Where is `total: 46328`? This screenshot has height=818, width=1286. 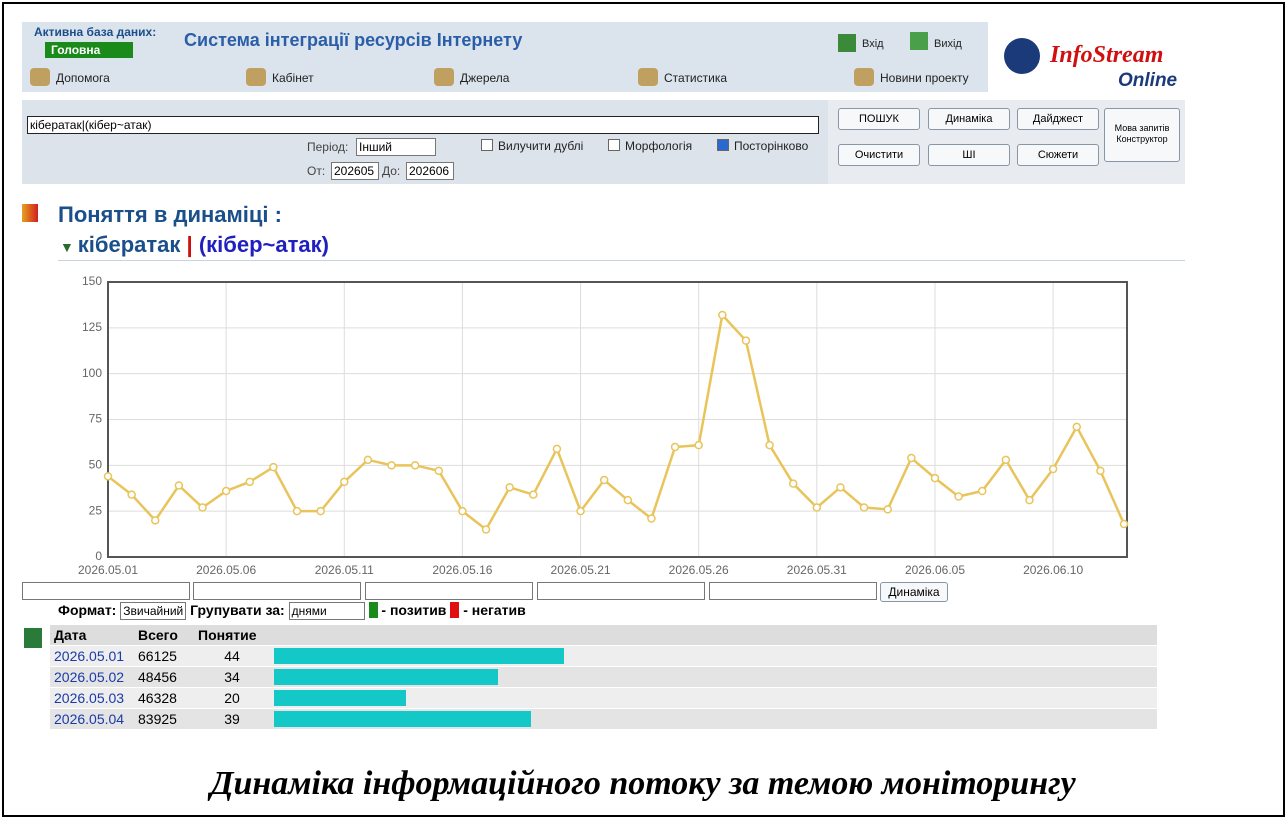 total: 46328 is located at coordinates (157, 698).